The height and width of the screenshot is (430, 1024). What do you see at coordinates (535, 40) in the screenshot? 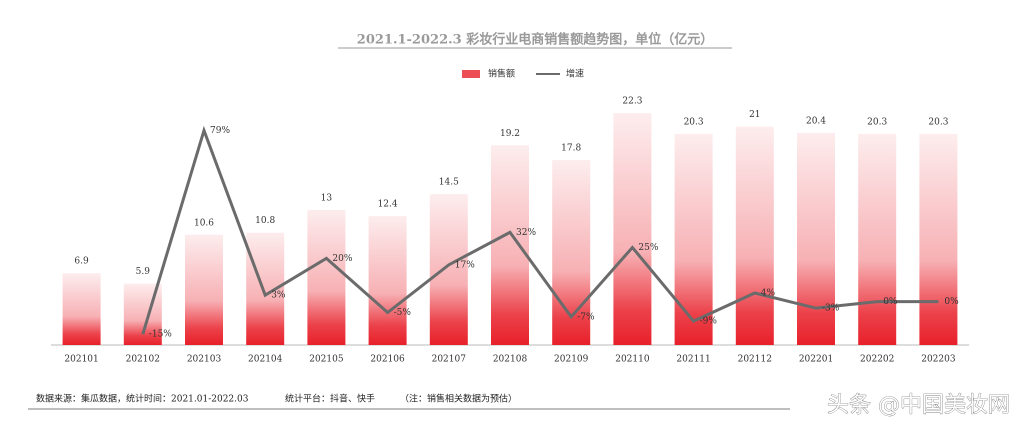
I see `chart-title: 2021.1-2022.3 彩妆行业电商销售额趋势图，单位（亿元）` at bounding box center [535, 40].